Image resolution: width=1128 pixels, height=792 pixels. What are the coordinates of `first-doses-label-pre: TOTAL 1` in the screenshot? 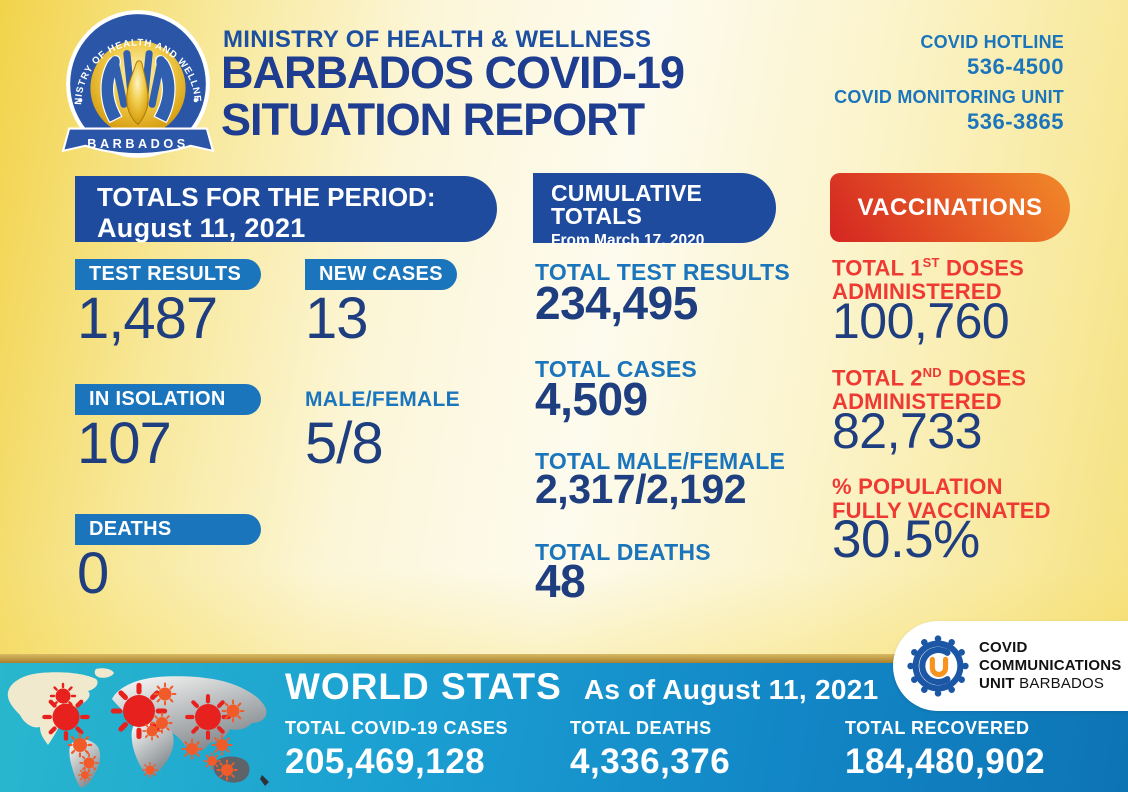 It's located at (877, 268).